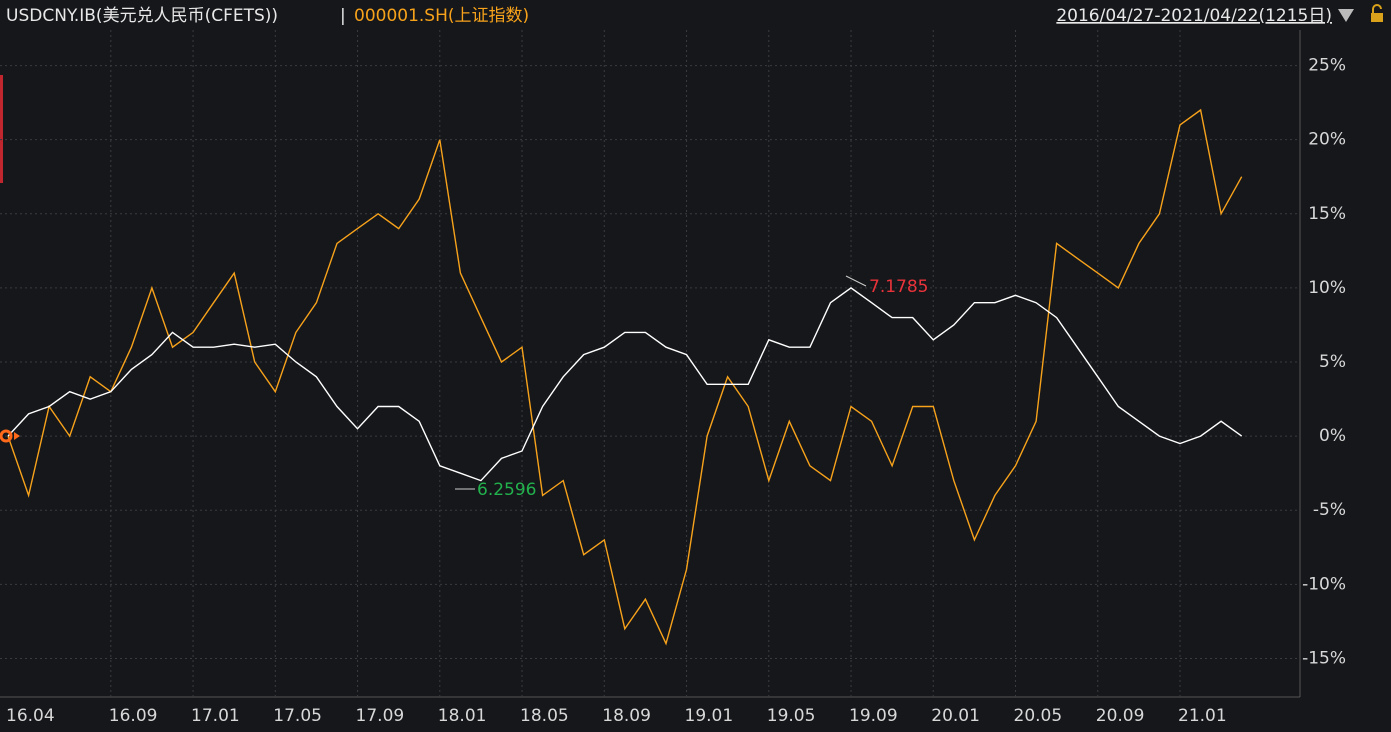  What do you see at coordinates (1346, 15) in the screenshot?
I see `dropdown-icon` at bounding box center [1346, 15].